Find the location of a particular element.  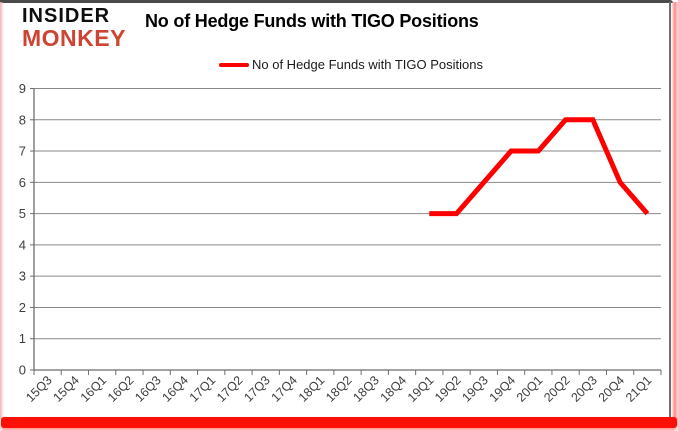

x-tick-label-19Q4: 19Q4 is located at coordinates (503, 389).